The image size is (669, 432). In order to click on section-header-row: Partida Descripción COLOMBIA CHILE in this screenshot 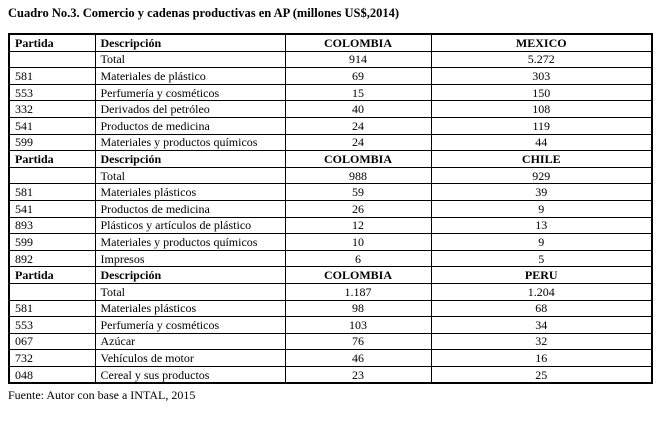, I will do `click(330, 159)`.